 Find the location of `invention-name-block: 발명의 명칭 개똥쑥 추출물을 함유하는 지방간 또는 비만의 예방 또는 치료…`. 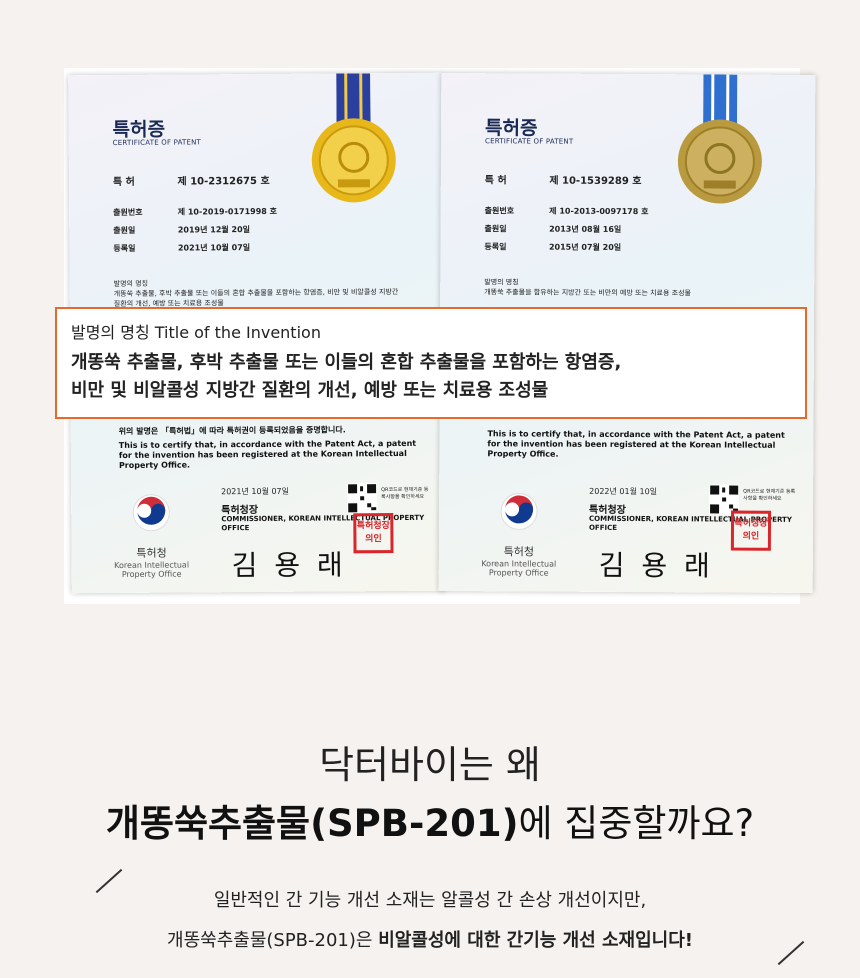

invention-name-block: 발명의 명칭 개똥쑥 추출물을 함유하는 지방간 또는 비만의 예방 또는 치료… is located at coordinates (629, 288).